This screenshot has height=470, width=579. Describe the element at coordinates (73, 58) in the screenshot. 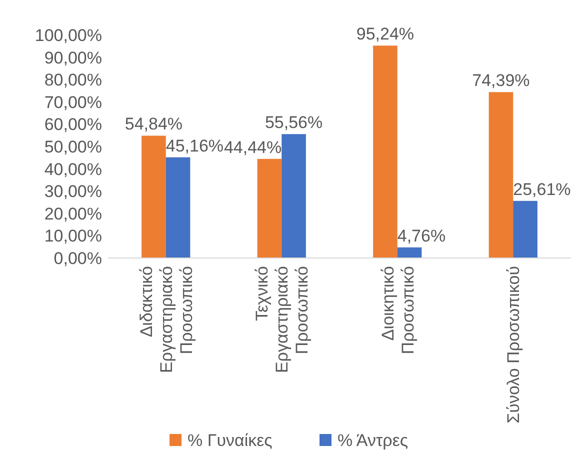

I see `y-tick-label: 90,00%` at that location.